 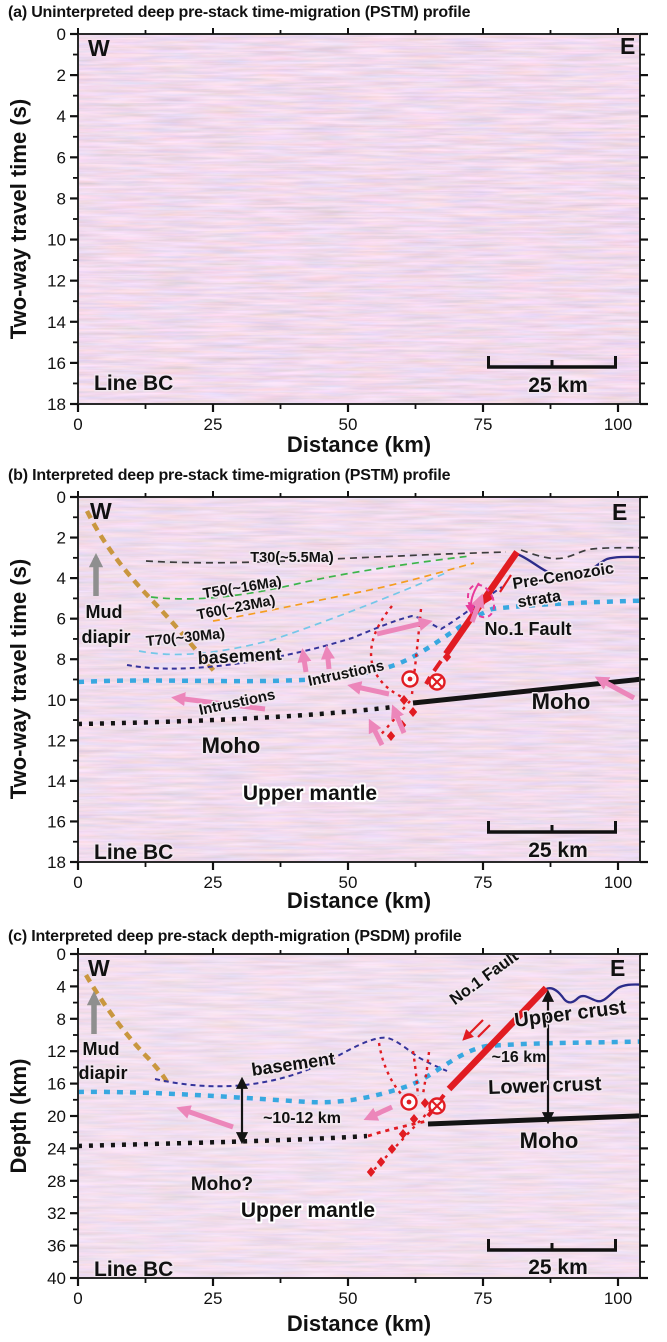 What do you see at coordinates (473, 1030) in the screenshot?
I see `fault-slip-arrow-c` at bounding box center [473, 1030].